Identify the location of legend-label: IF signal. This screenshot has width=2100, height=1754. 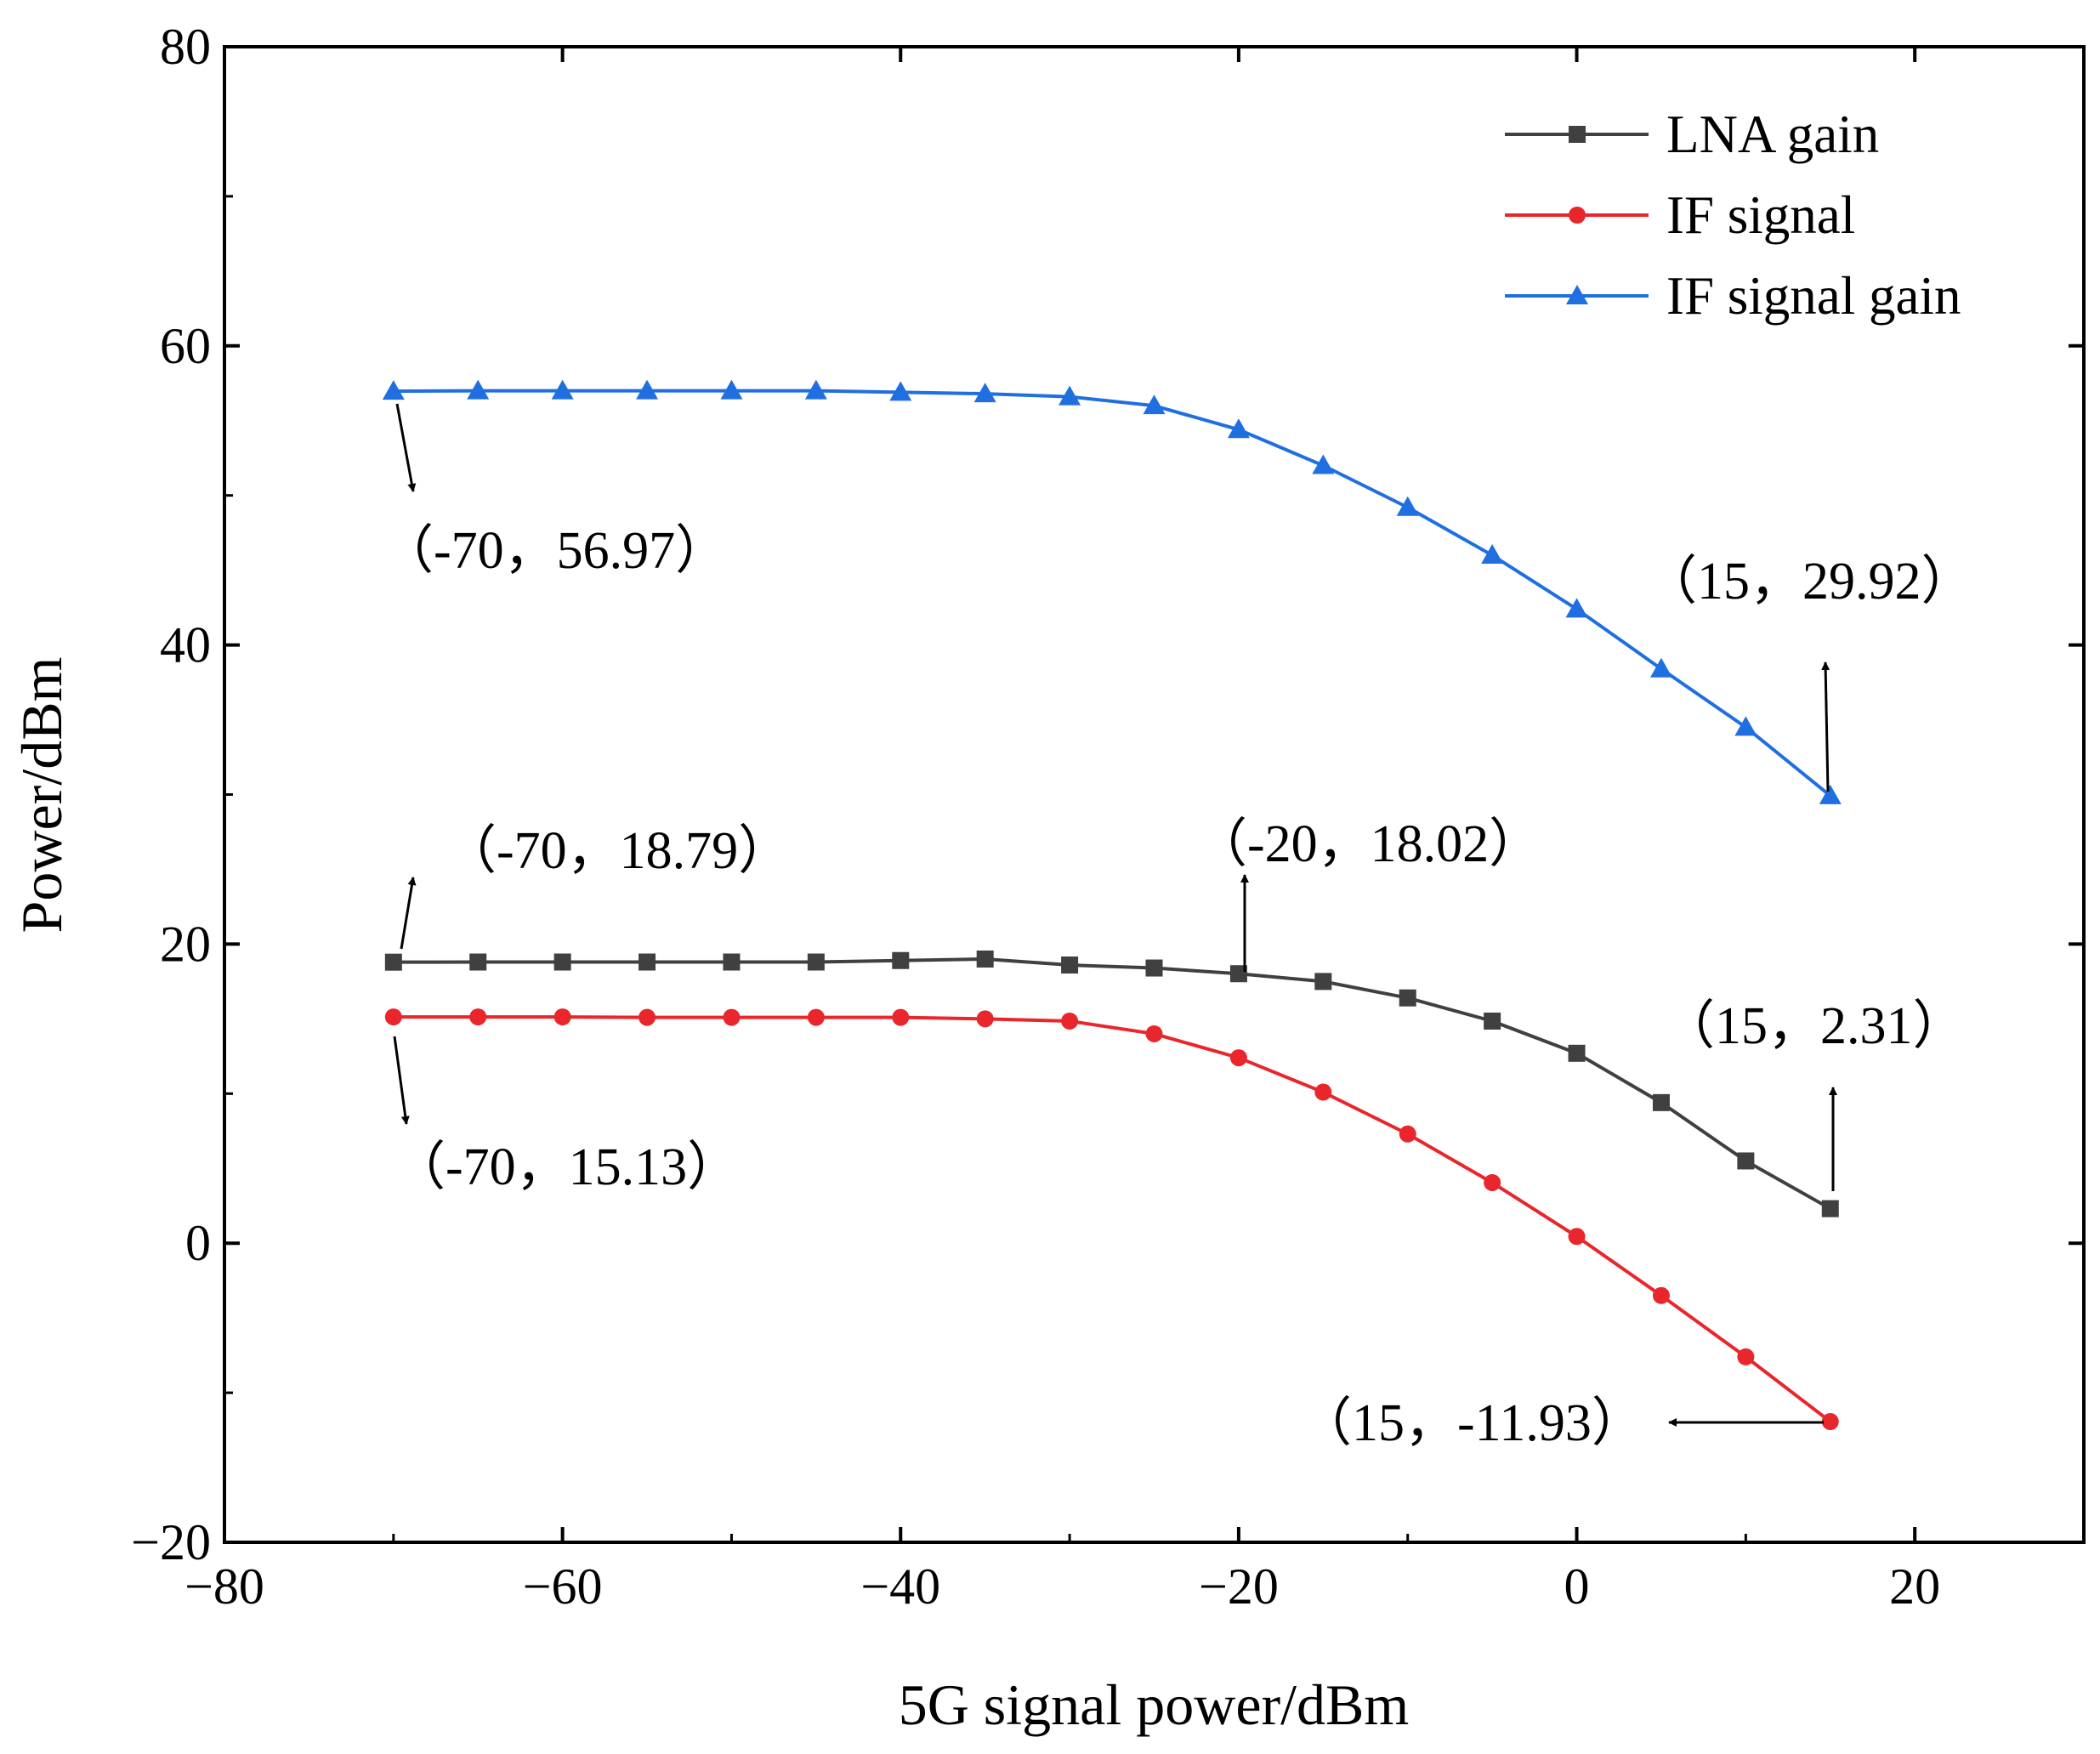
(1760, 215).